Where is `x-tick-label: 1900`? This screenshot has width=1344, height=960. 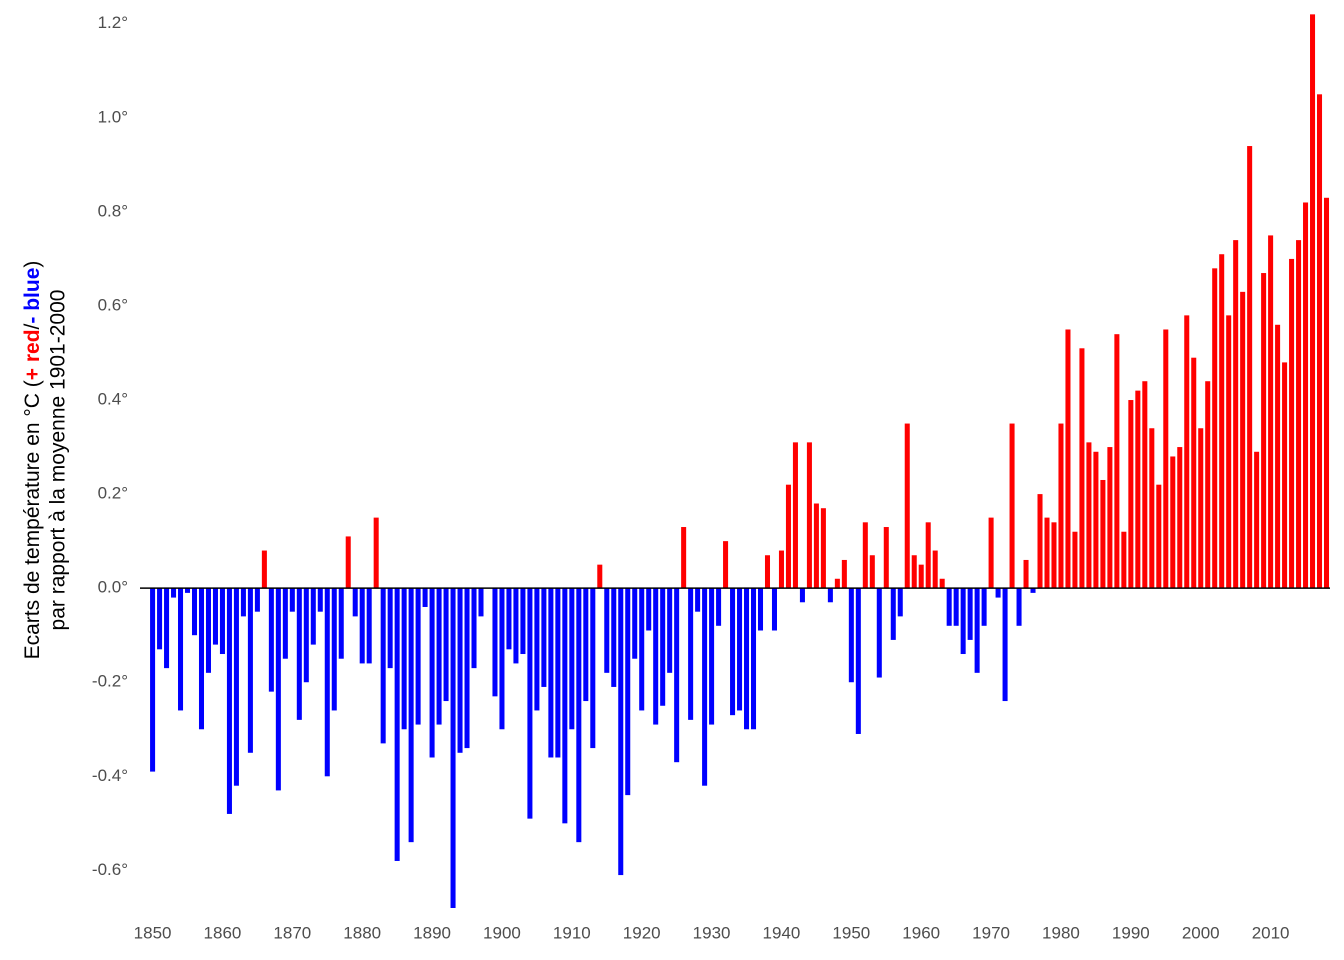
x-tick-label: 1900 is located at coordinates (502, 932).